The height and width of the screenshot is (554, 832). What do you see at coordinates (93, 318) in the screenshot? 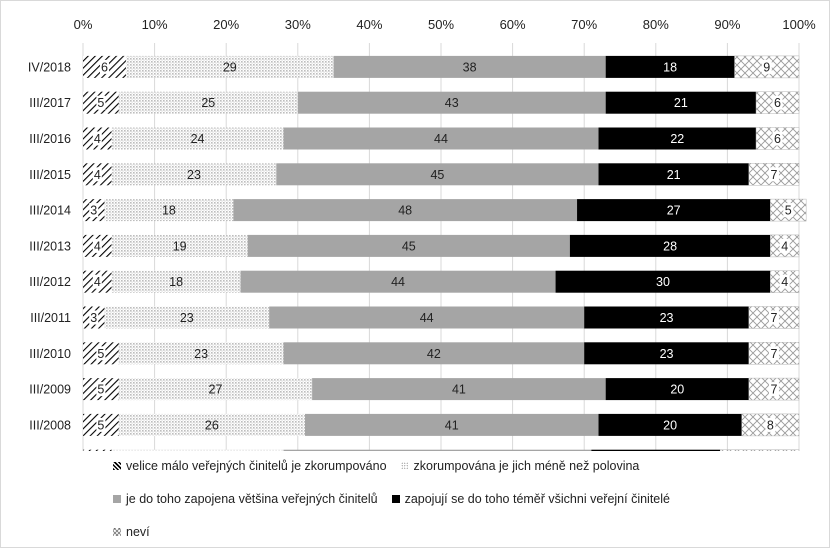
I see `data-label: 3` at bounding box center [93, 318].